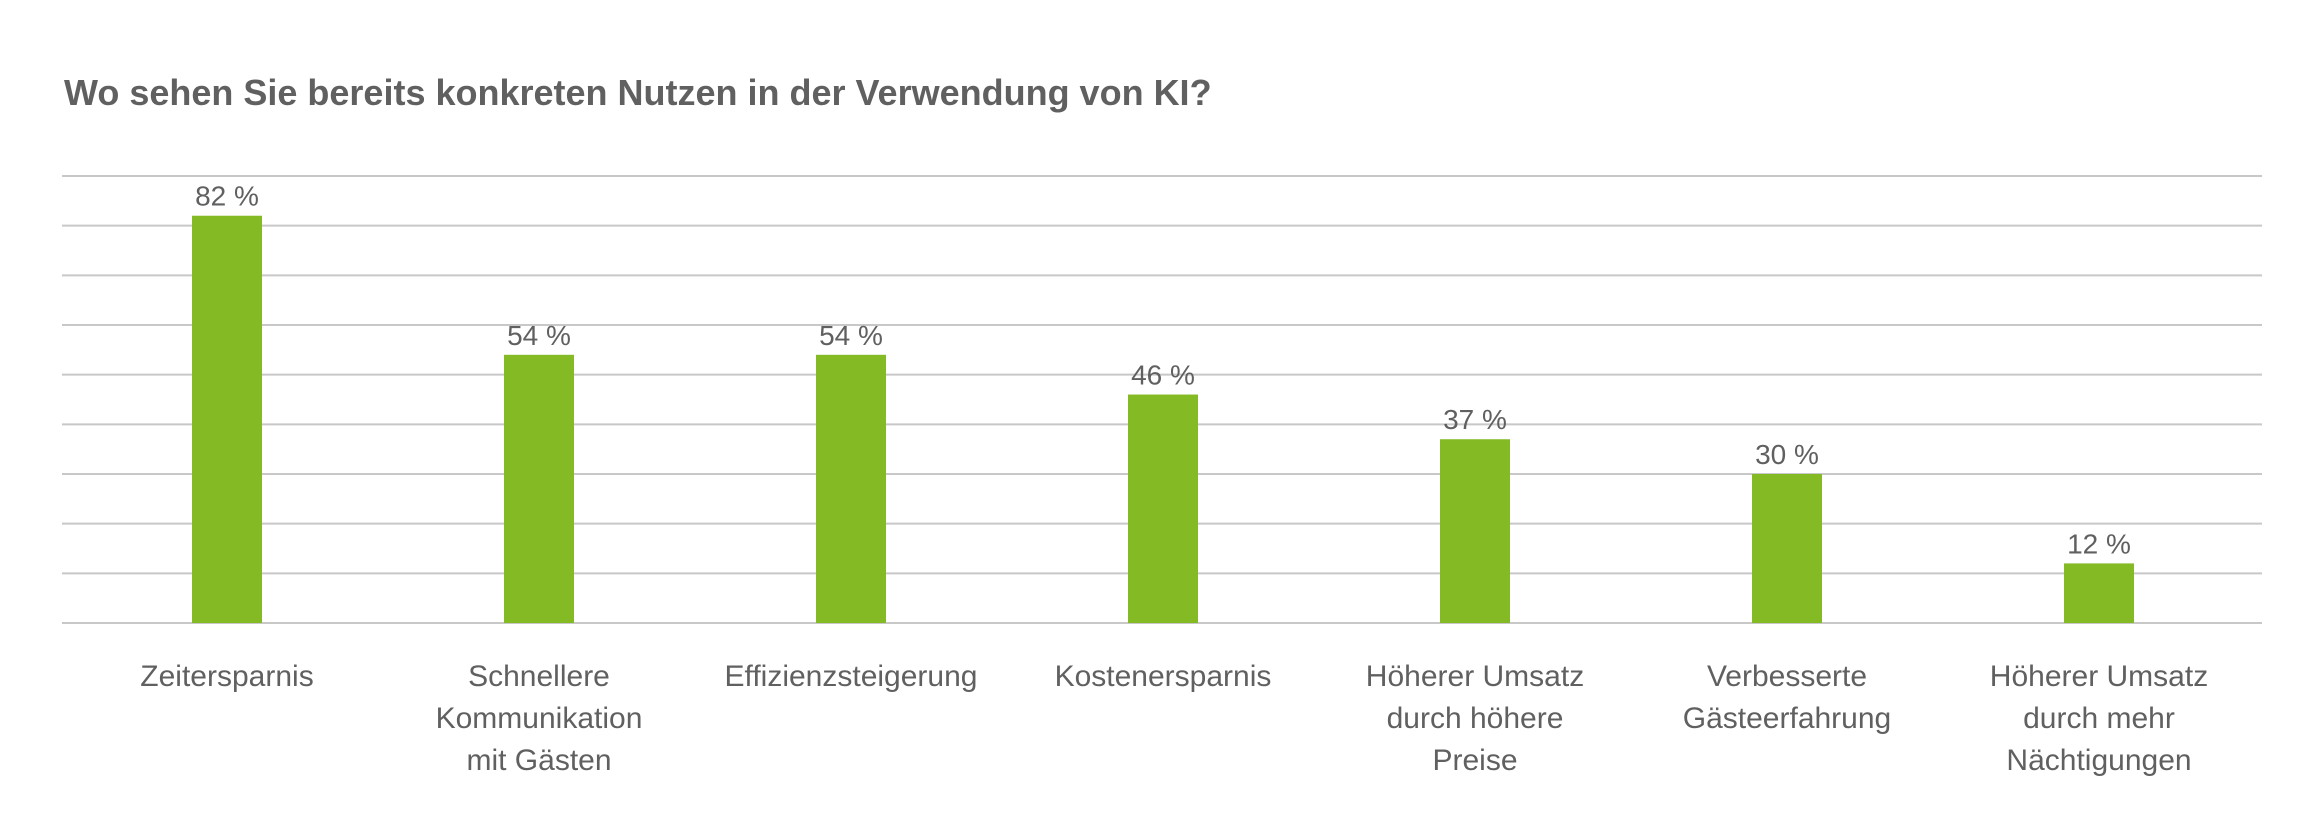 This screenshot has width=2321, height=838. I want to click on category-label-line: Nächtigungen, so click(2098, 760).